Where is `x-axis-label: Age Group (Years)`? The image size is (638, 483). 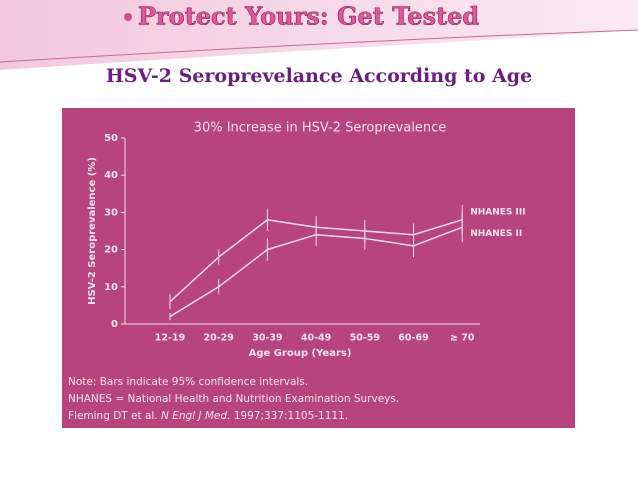 x-axis-label: Age Group (Years) is located at coordinates (300, 353).